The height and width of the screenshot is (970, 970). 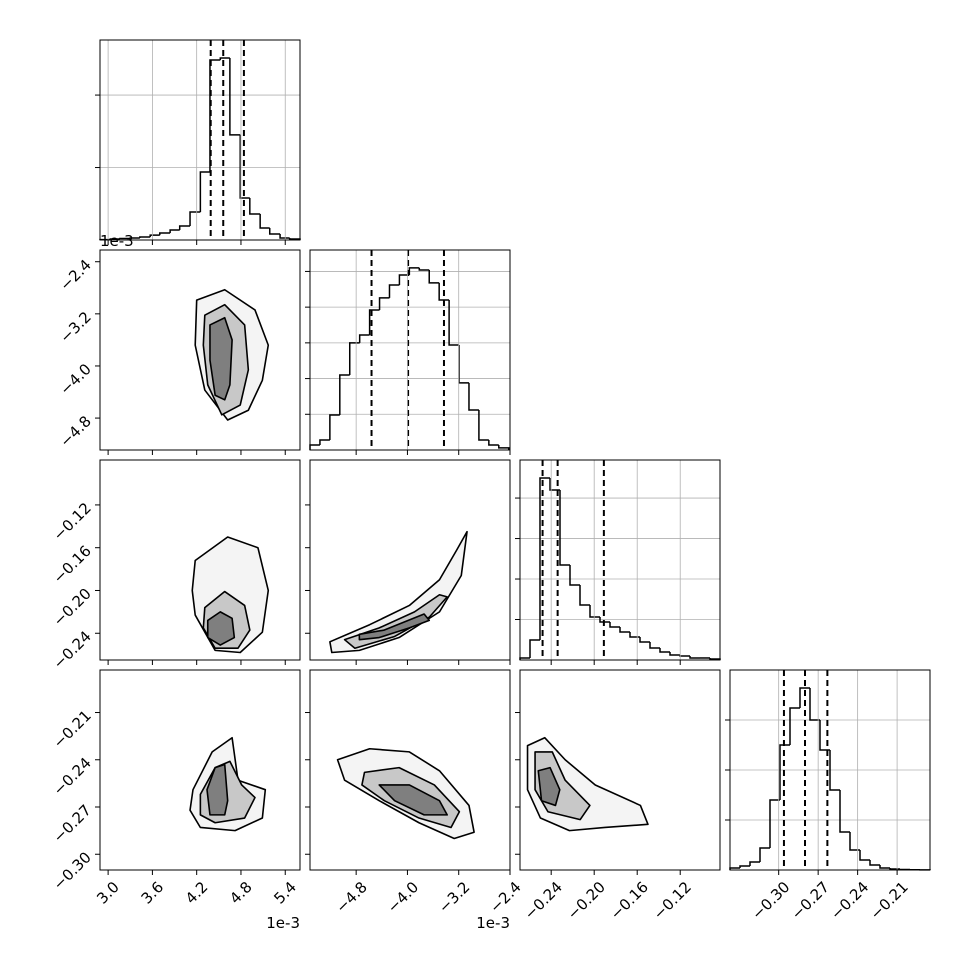 What do you see at coordinates (505, 897) in the screenshot?
I see `x-tick-label: −2.4` at bounding box center [505, 897].